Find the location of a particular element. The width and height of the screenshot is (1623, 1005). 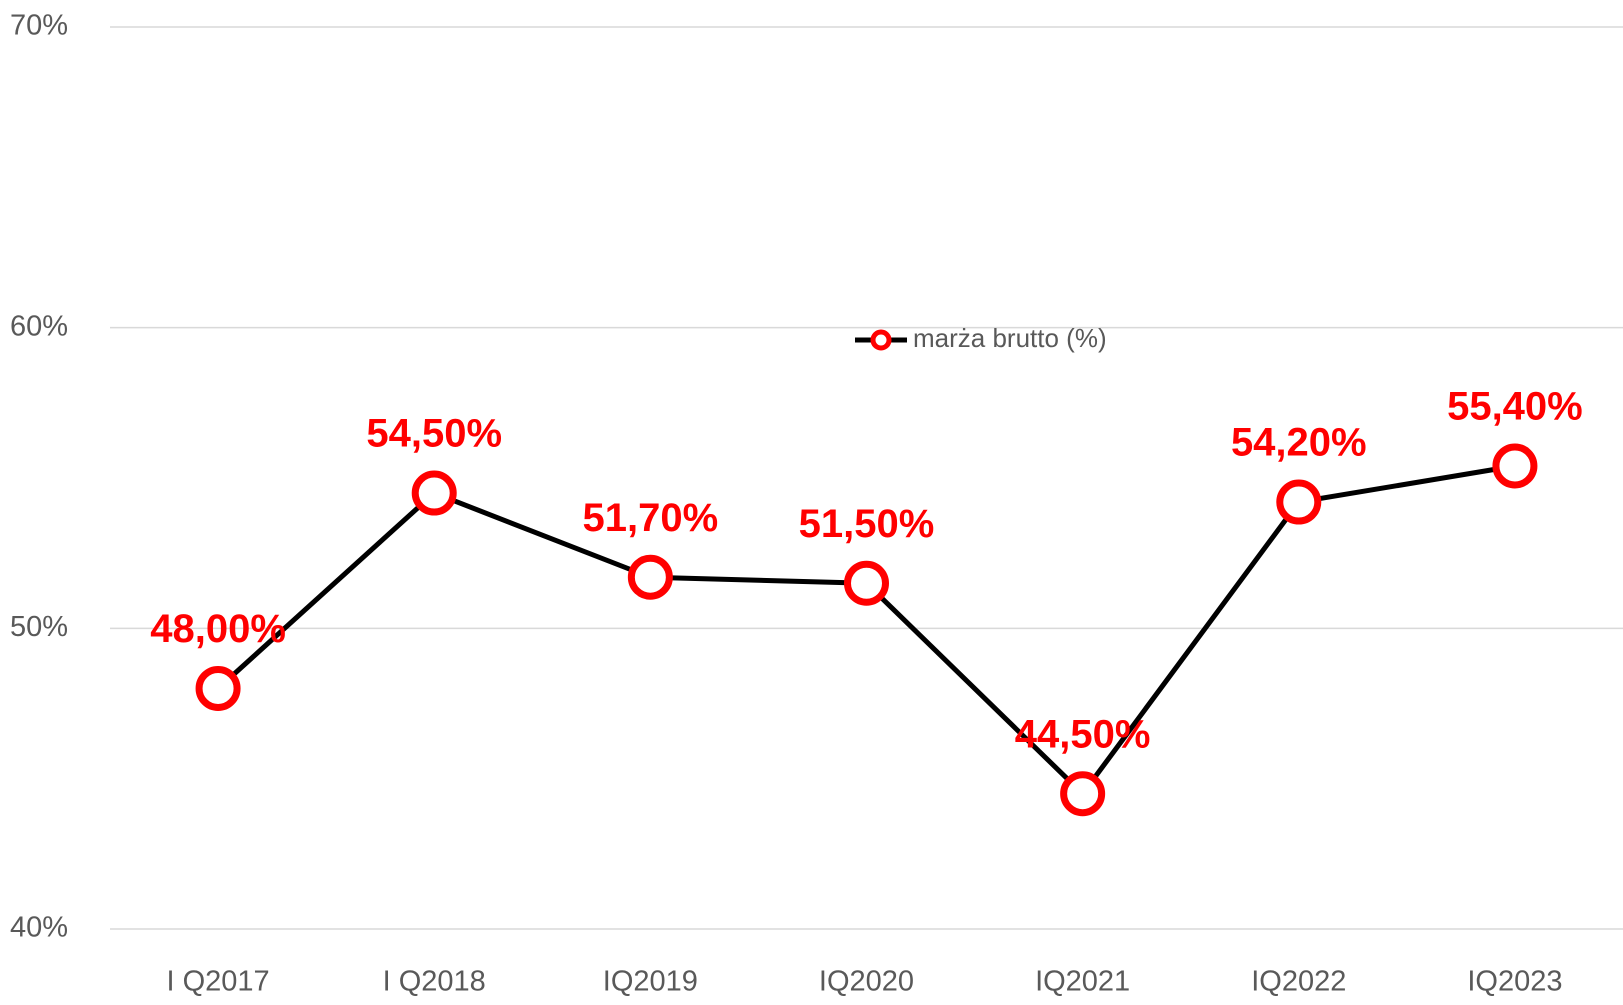

x-tick-label: IQ2020 is located at coordinates (866, 982).